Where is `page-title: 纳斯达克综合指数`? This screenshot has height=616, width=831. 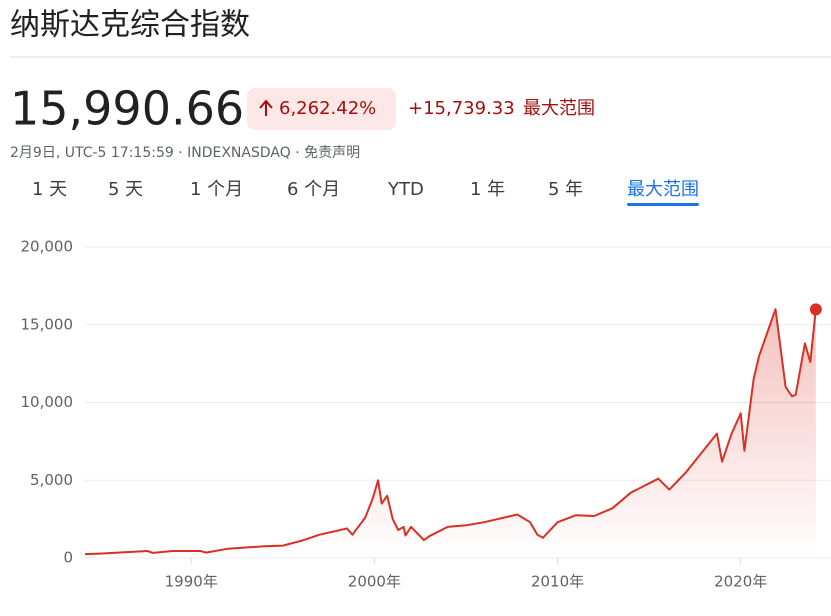 page-title: 纳斯达克综合指数 is located at coordinates (130, 25).